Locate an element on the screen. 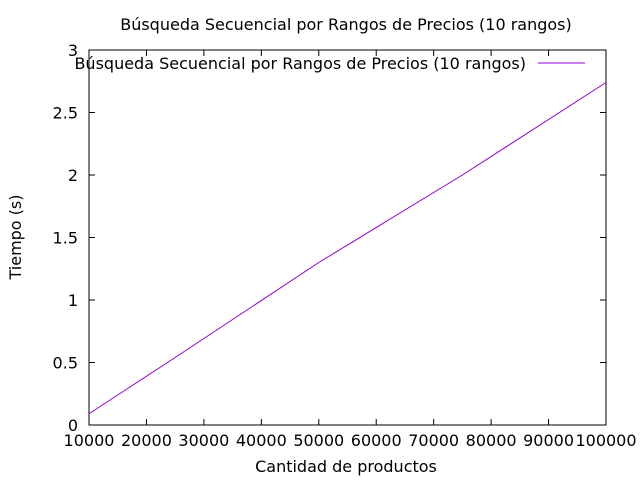 This screenshot has width=640, height=480. y-tick-label: 1.5 is located at coordinates (65, 238).